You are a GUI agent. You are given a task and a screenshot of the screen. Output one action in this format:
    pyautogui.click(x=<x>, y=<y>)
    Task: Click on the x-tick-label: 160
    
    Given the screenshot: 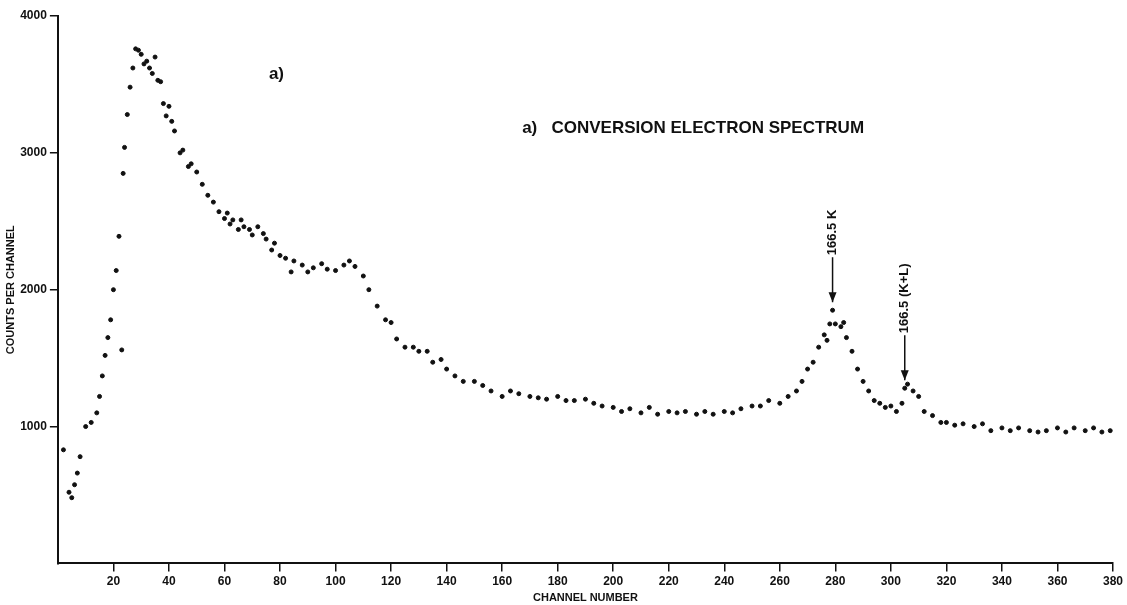 What is the action you would take?
    pyautogui.click(x=502, y=580)
    